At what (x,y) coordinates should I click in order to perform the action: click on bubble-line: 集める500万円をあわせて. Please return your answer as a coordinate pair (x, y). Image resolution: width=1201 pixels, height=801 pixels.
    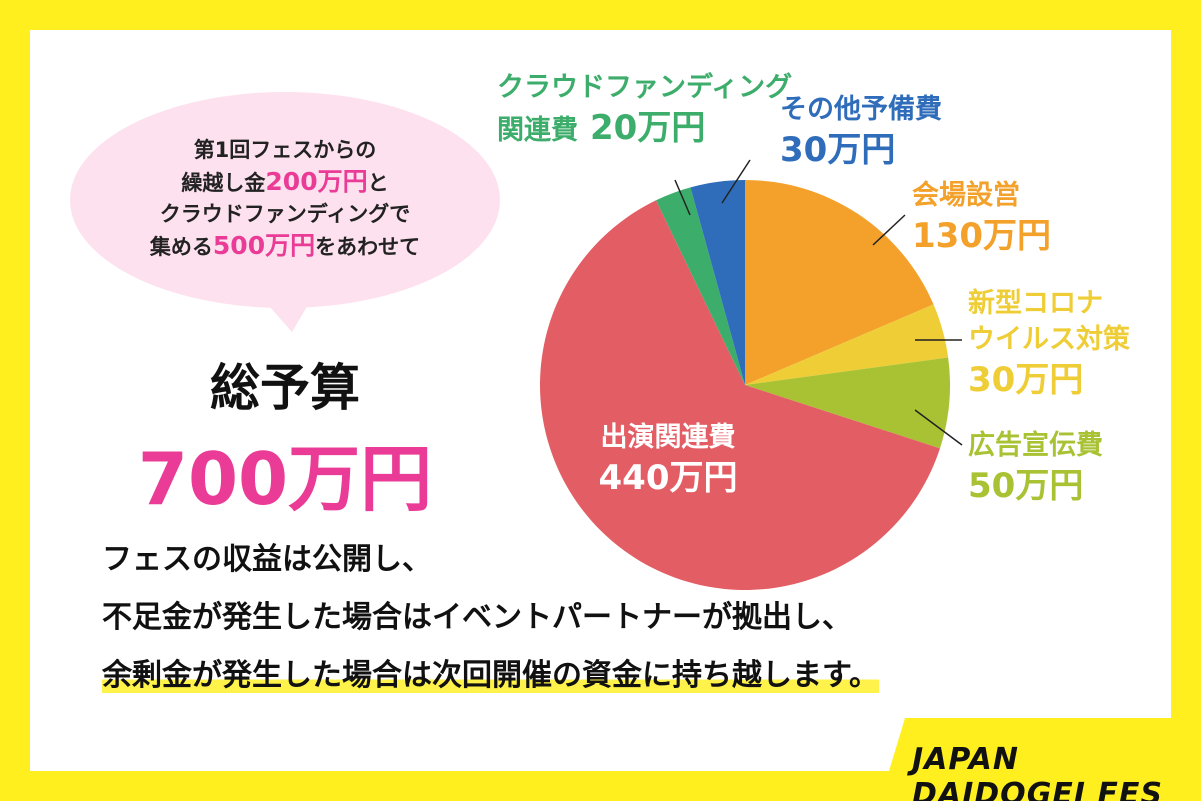
    Looking at the image, I should click on (285, 246).